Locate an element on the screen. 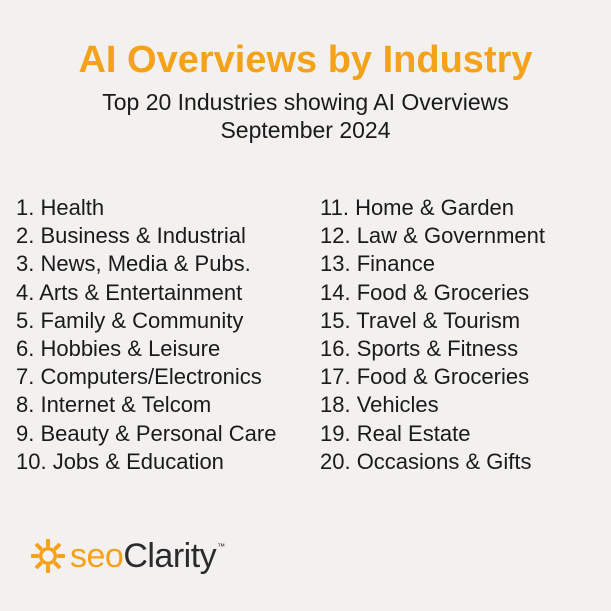 Image resolution: width=611 pixels, height=611 pixels. list-item: 1. Health is located at coordinates (60, 207).